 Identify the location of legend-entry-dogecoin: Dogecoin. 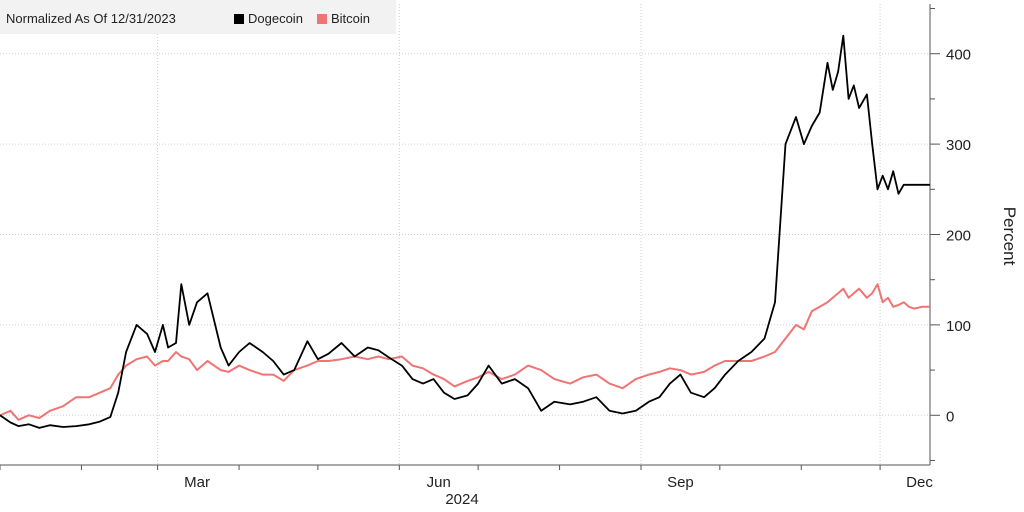
(275, 18).